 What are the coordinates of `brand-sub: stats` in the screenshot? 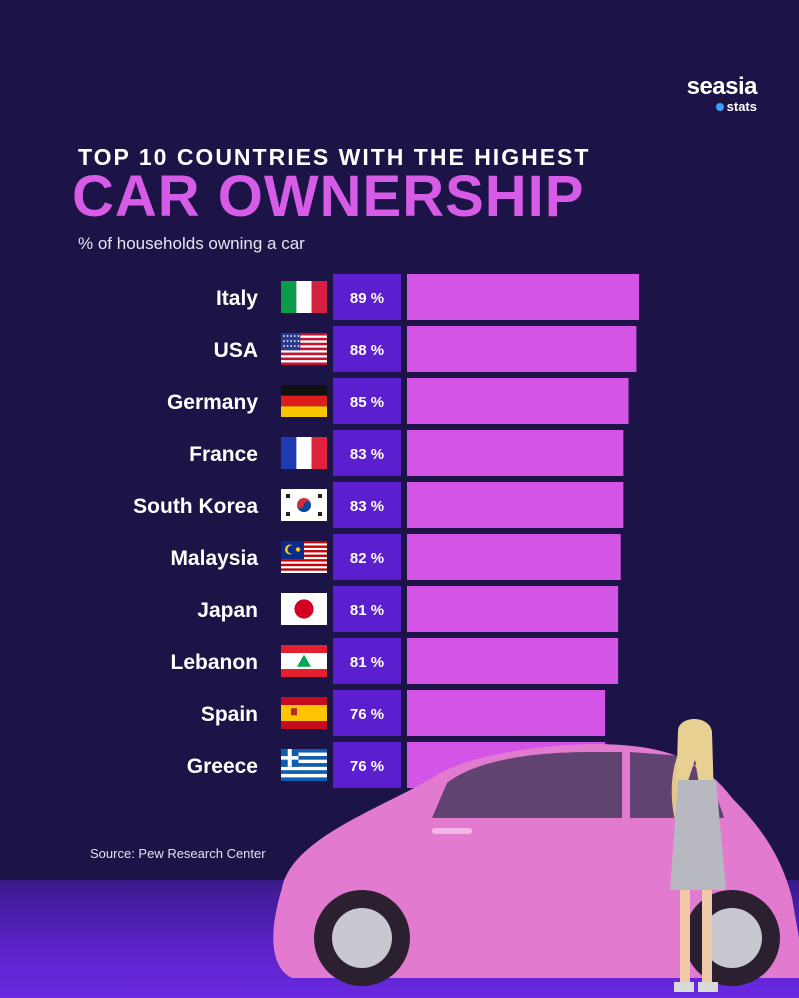 It's located at (722, 107).